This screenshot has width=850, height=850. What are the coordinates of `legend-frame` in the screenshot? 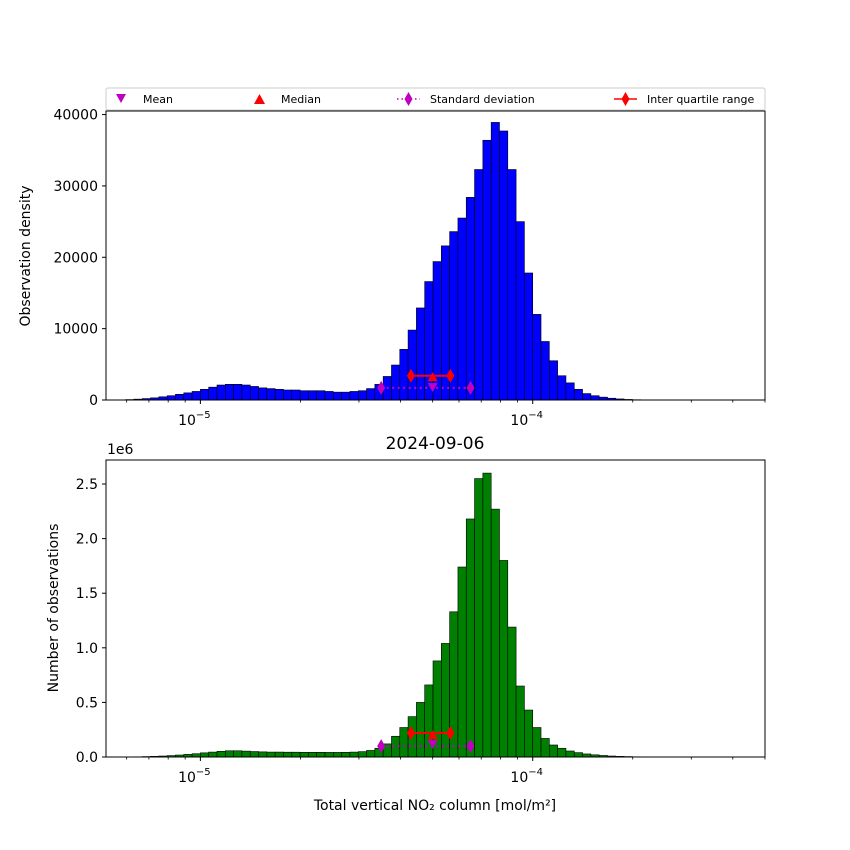 It's located at (435, 99).